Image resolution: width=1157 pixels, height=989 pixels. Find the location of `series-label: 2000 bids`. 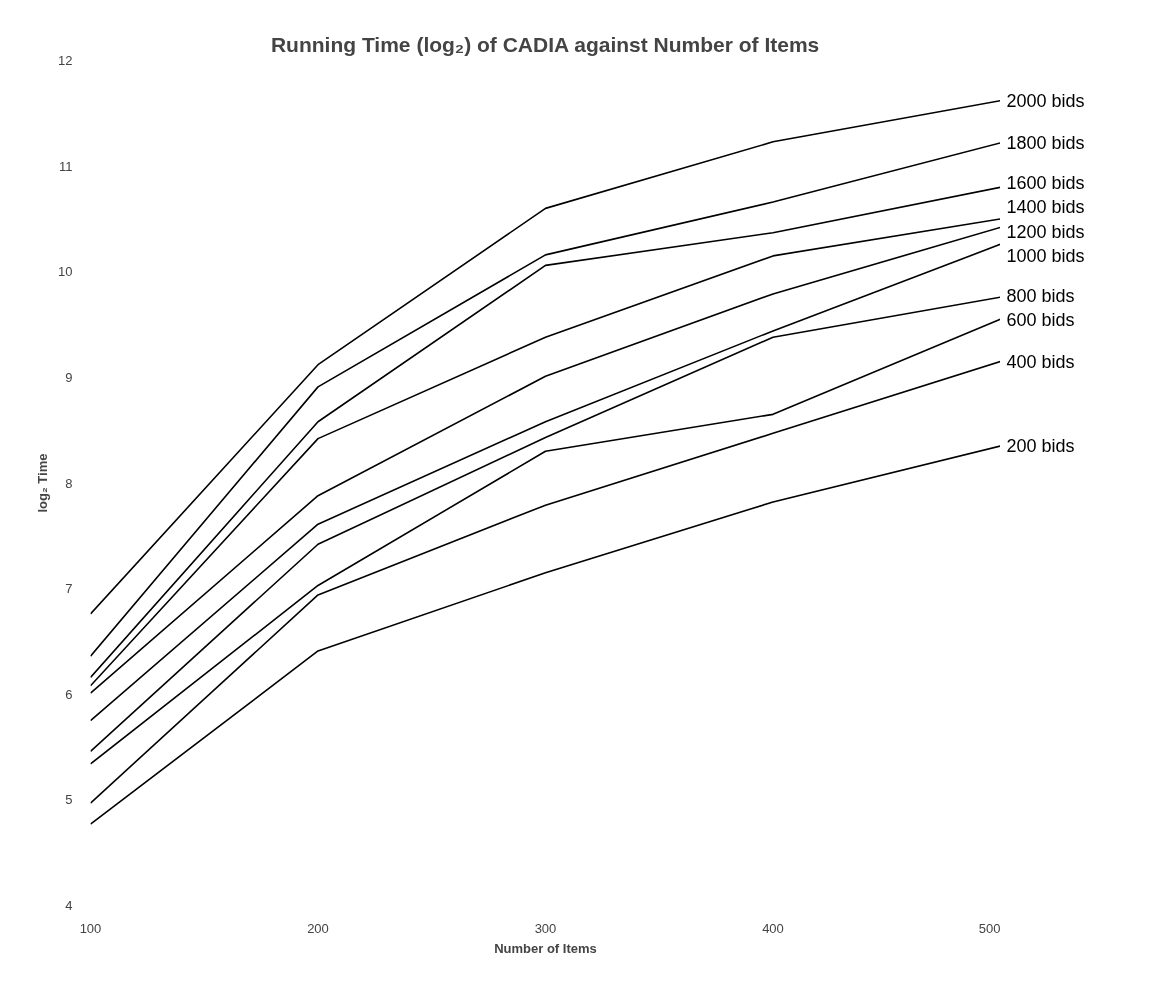

series-label: 2000 bids is located at coordinates (1045, 100).